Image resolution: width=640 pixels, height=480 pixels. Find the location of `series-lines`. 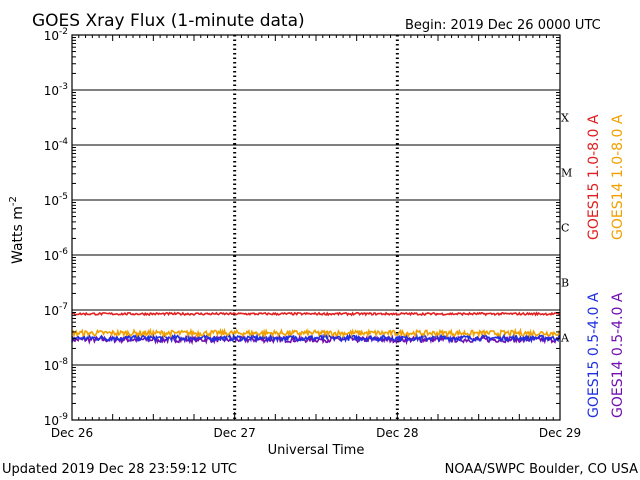

series-lines is located at coordinates (316, 328).